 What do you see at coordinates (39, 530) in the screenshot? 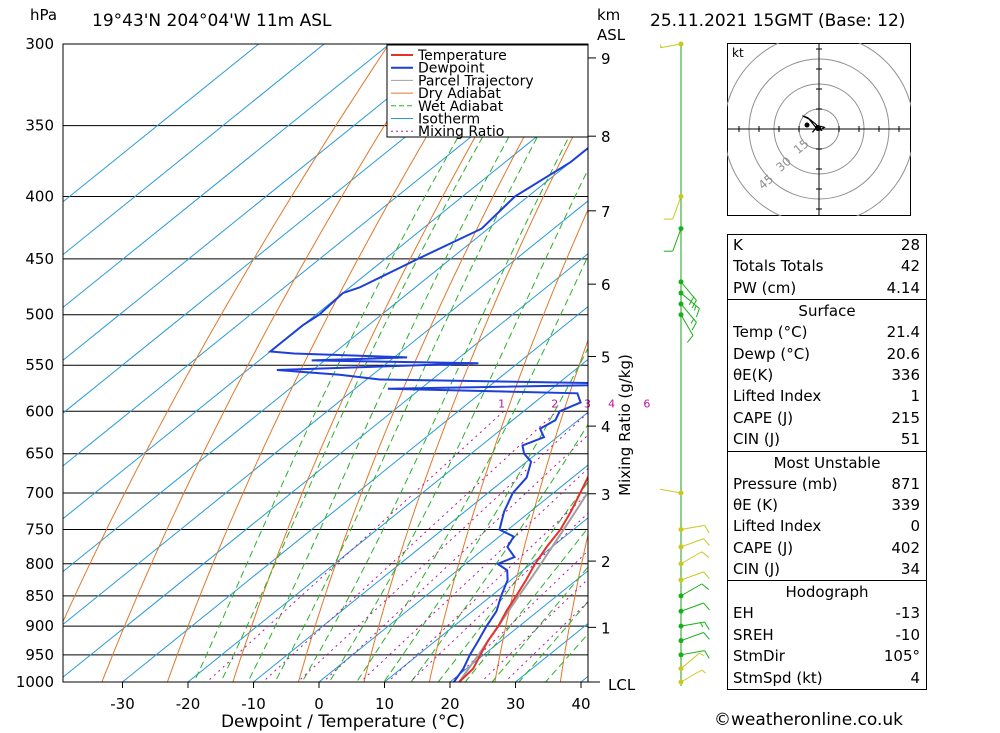
I see `pressure-tick-label: 750` at bounding box center [39, 530].